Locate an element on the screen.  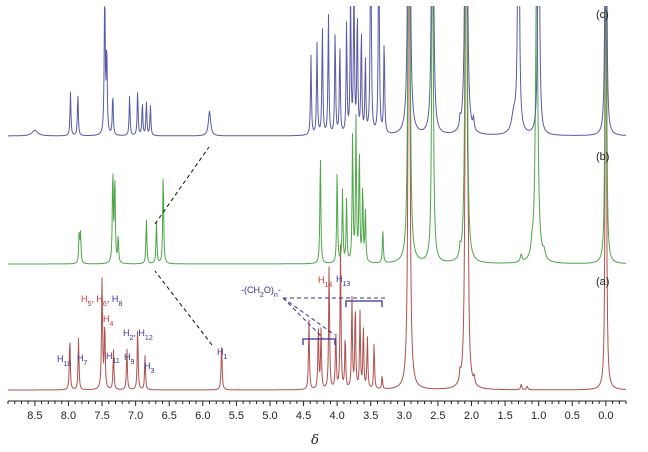
x-tick-label: 1.5 is located at coordinates (504, 416).